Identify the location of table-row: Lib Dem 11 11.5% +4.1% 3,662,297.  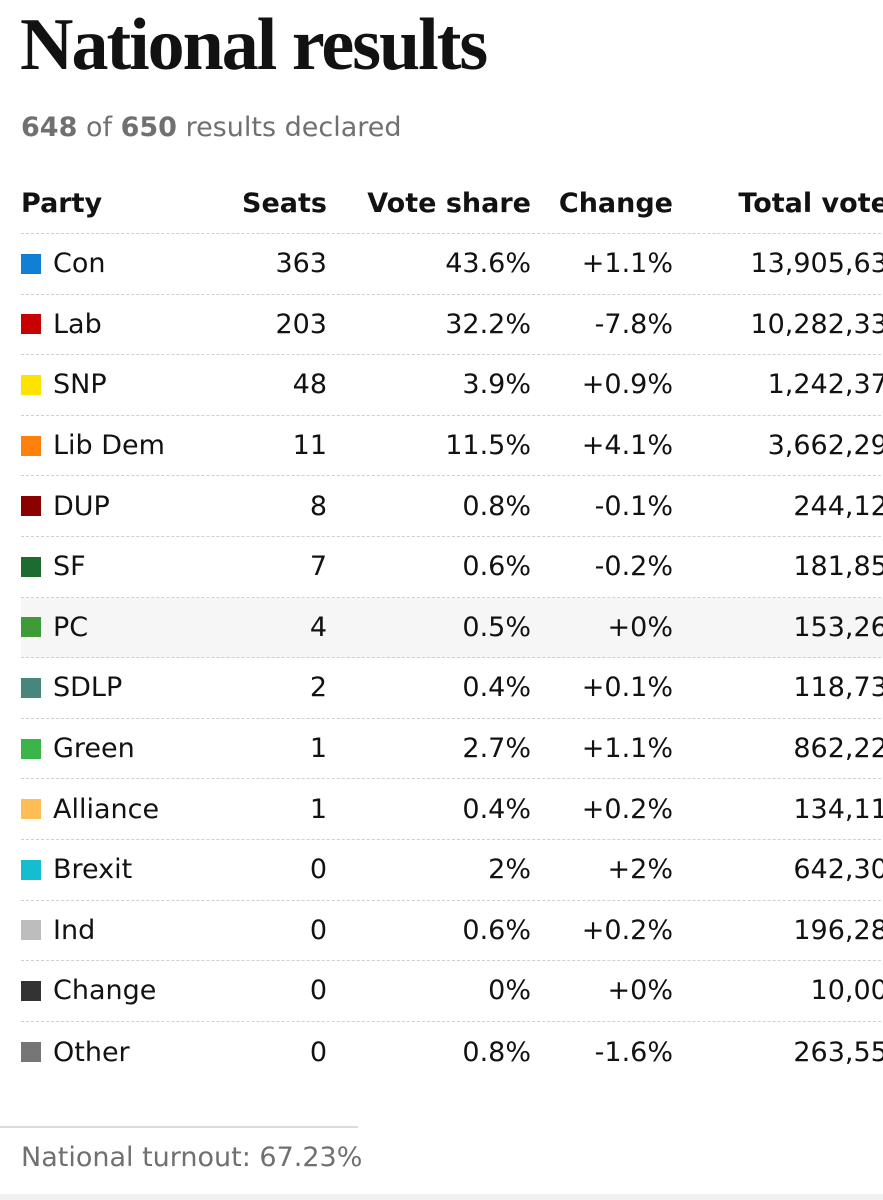
(452, 446).